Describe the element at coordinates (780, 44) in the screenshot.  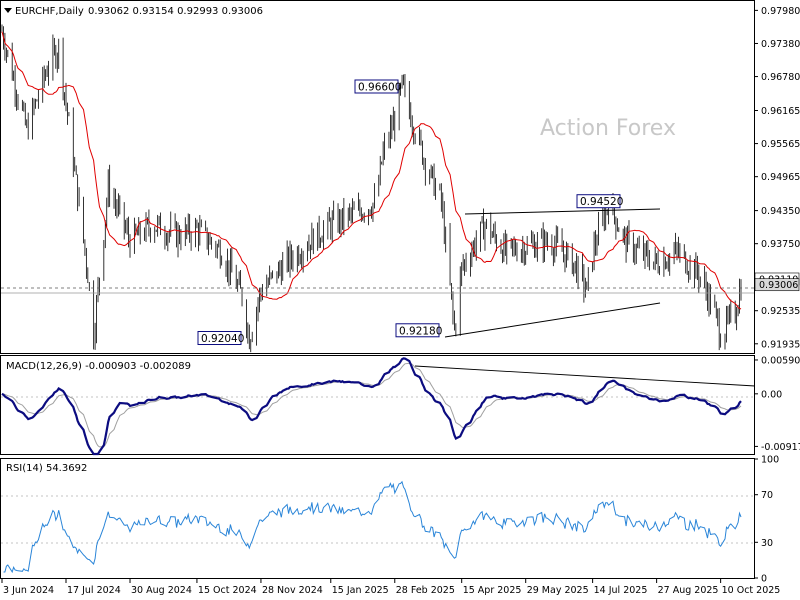
I see `price-tick-label: 0.97380` at that location.